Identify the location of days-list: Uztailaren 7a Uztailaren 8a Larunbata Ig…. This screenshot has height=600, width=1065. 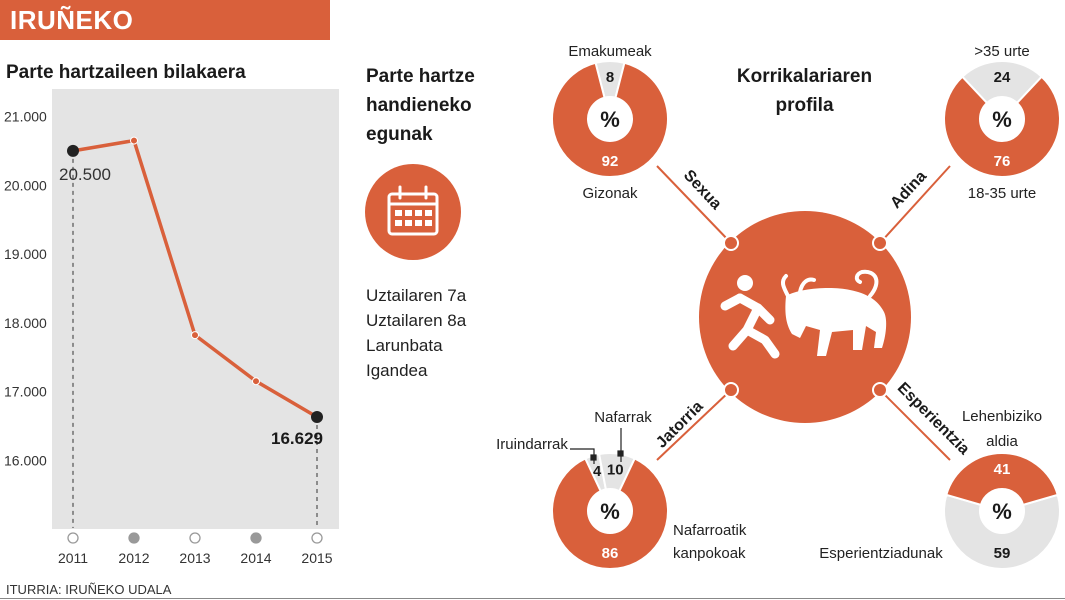
(416, 333).